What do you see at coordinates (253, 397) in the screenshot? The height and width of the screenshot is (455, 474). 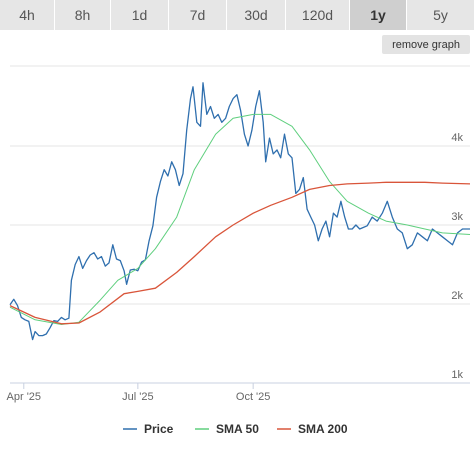 I see `x-tick-label: Oct '25` at bounding box center [253, 397].